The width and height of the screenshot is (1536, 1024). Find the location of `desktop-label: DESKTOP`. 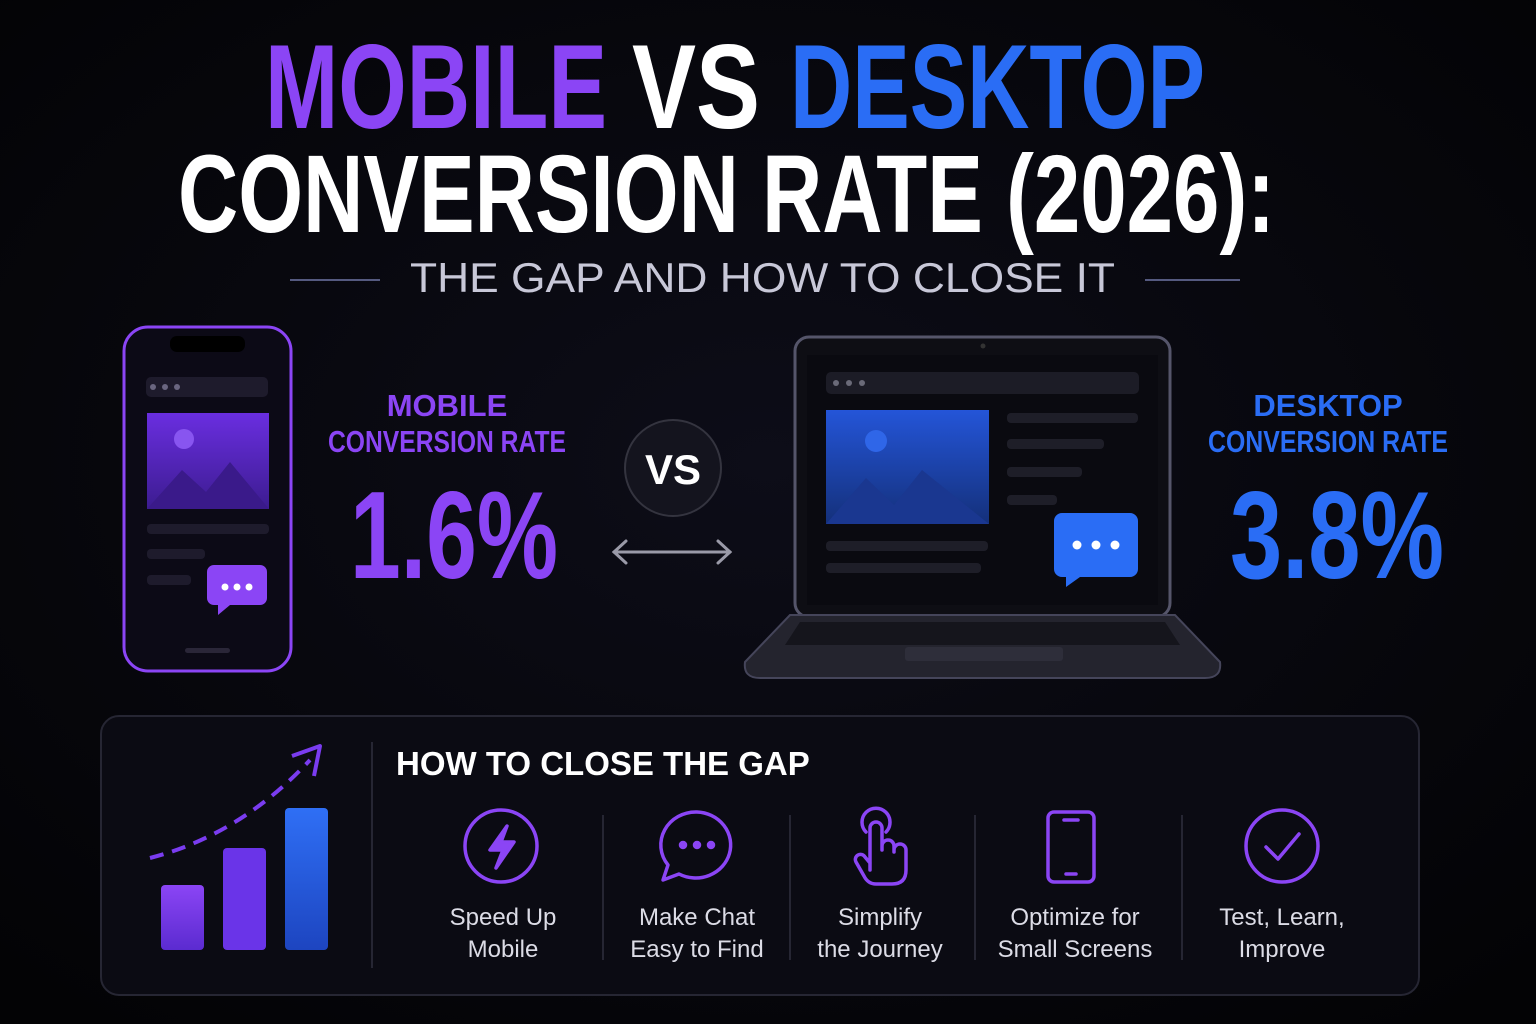

desktop-label: DESKTOP is located at coordinates (1327, 405).